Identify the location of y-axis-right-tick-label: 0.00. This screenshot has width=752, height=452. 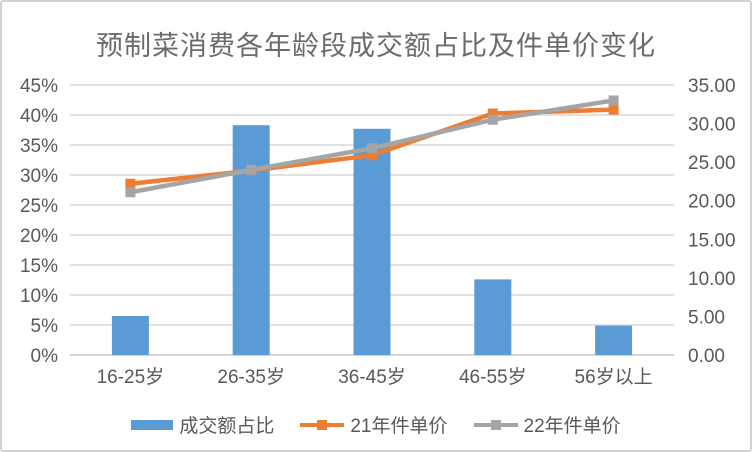
(706, 356).